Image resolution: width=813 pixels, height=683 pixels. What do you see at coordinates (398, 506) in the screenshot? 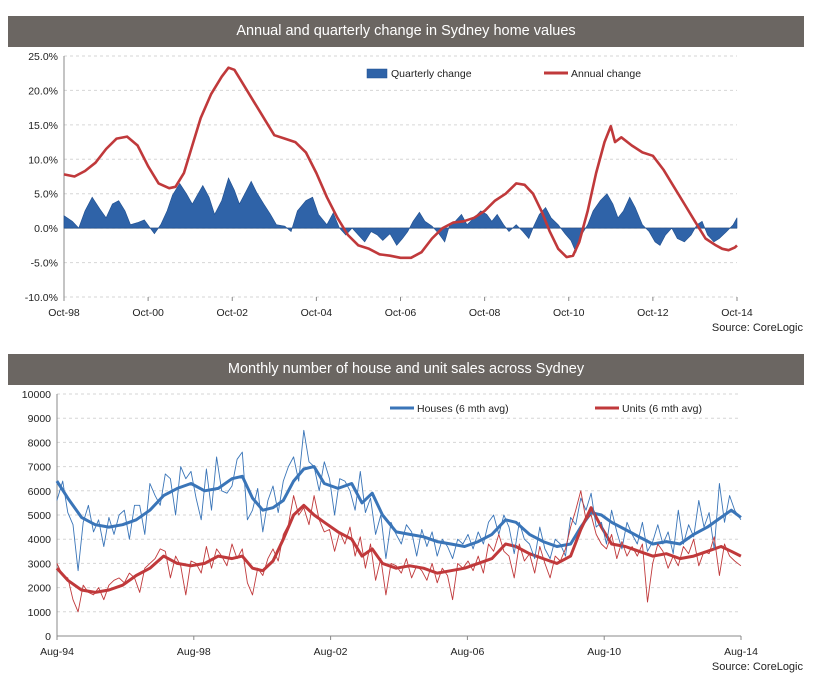
I see `chart2-series-0-line` at bounding box center [398, 506].